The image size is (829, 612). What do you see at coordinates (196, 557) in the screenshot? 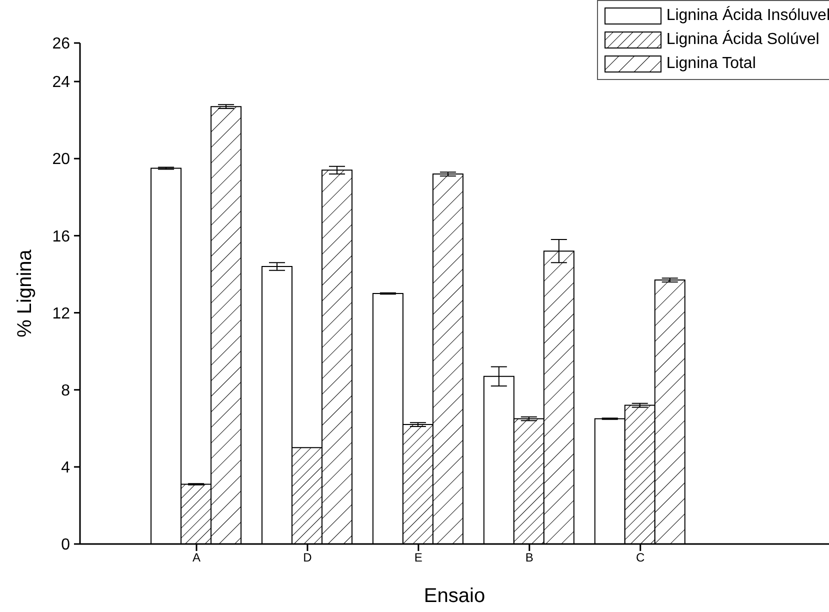
I see `x-tick-label: A` at bounding box center [196, 557].